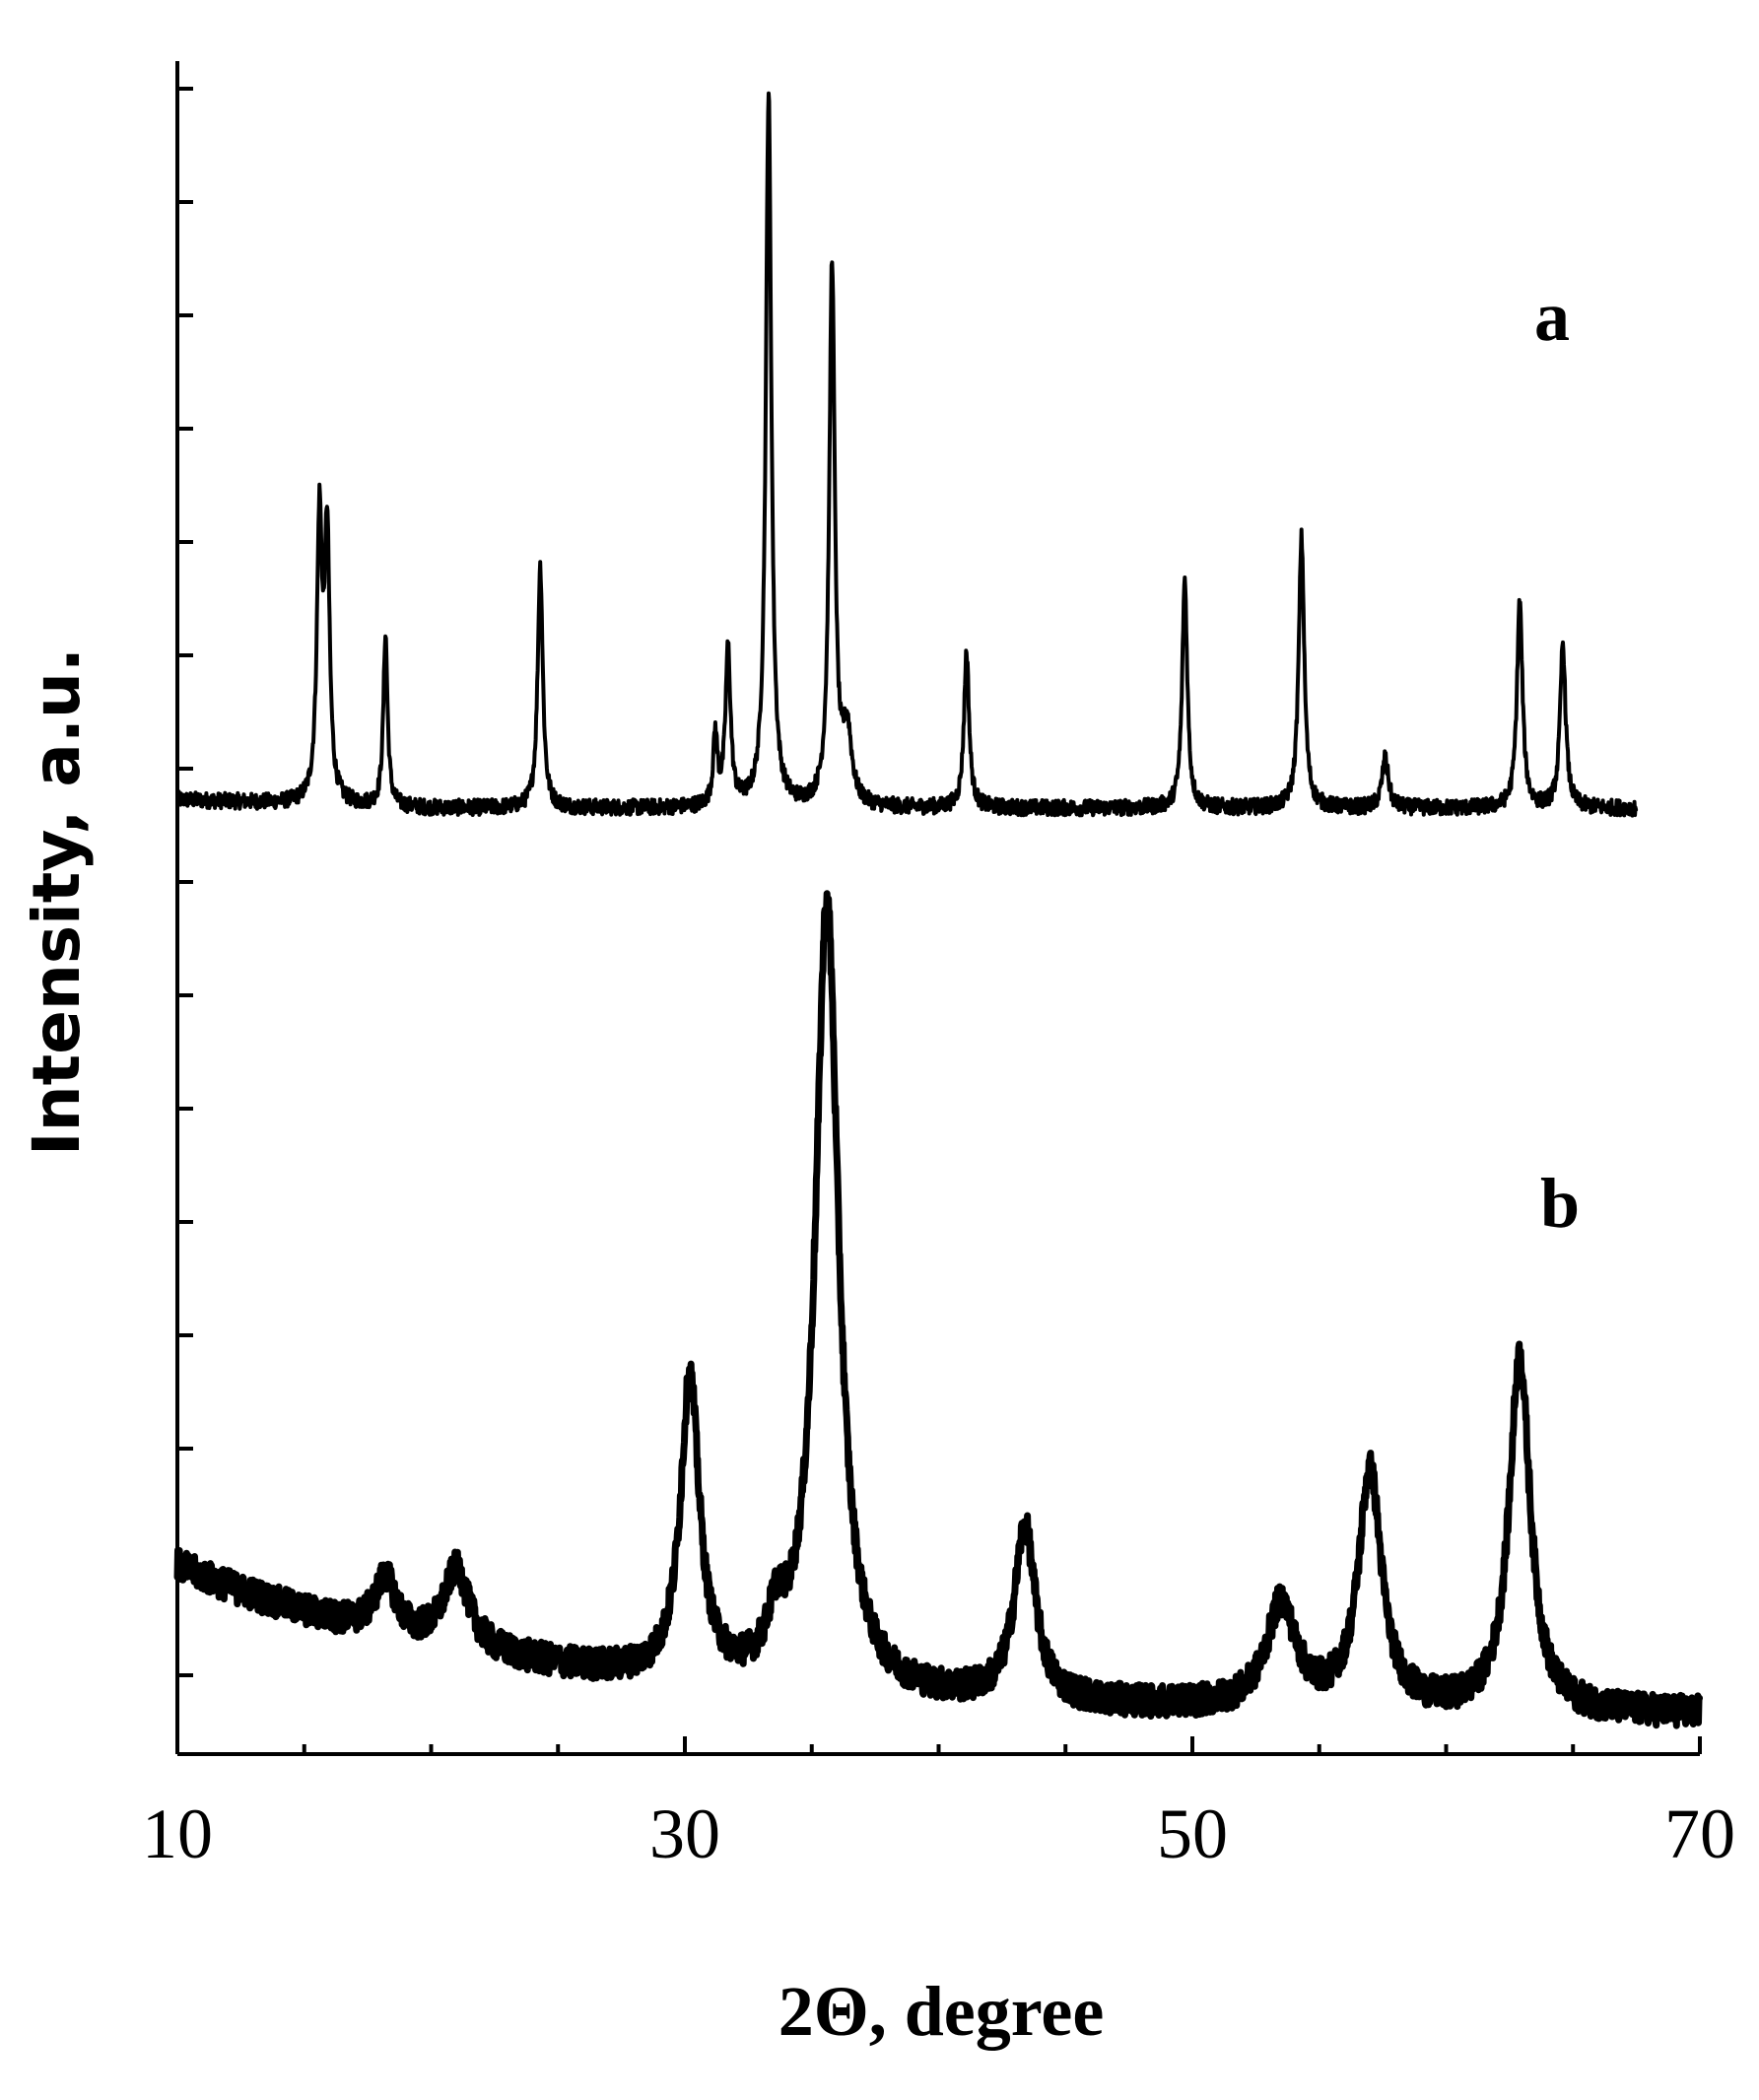 The height and width of the screenshot is (2100, 1759). Describe the element at coordinates (939, 1805) in the screenshot. I see `x-axis-ticks: 10 30 50 70` at that location.